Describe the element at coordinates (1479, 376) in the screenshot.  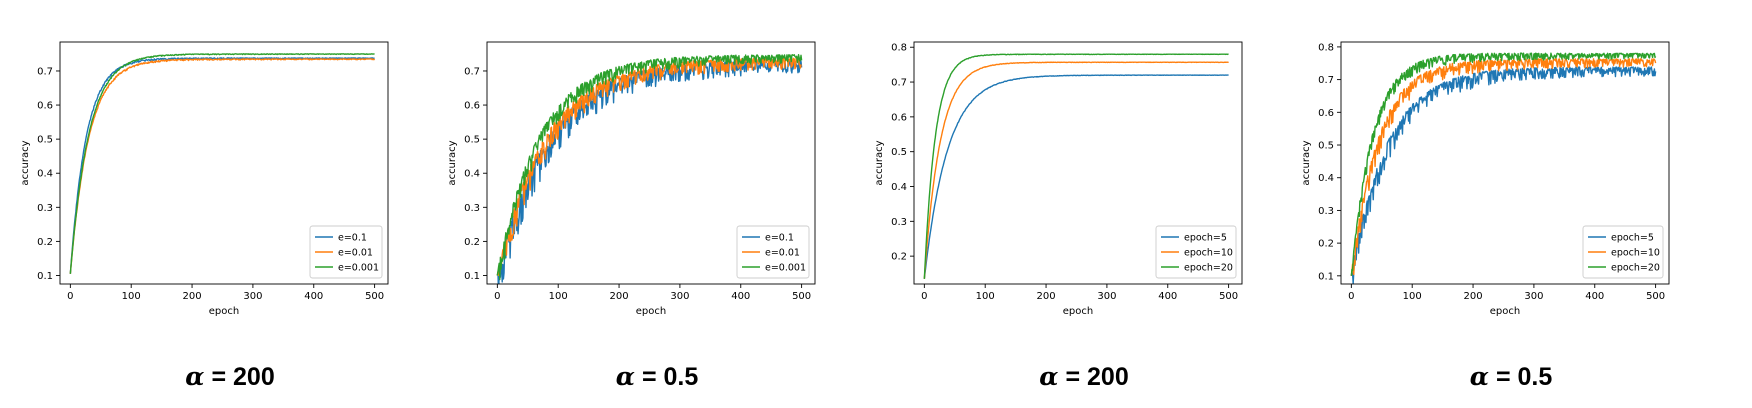
I see `chart-4-caption-symbol: α` at that location.